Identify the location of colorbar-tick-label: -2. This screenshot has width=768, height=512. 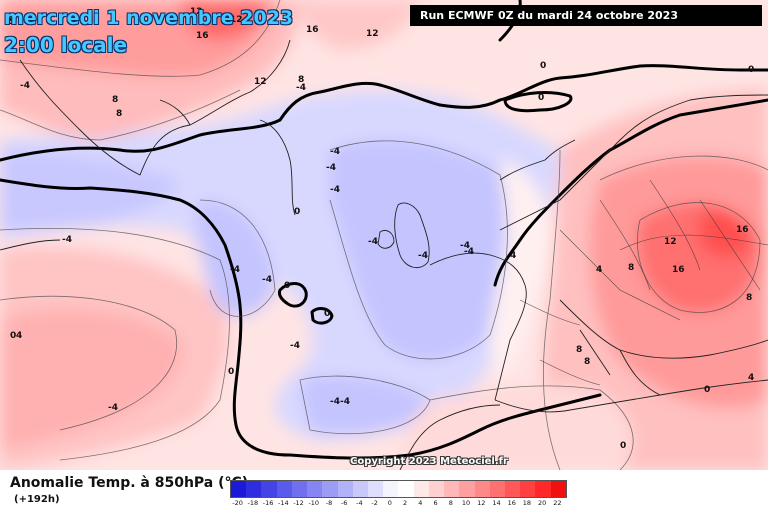
(374, 503).